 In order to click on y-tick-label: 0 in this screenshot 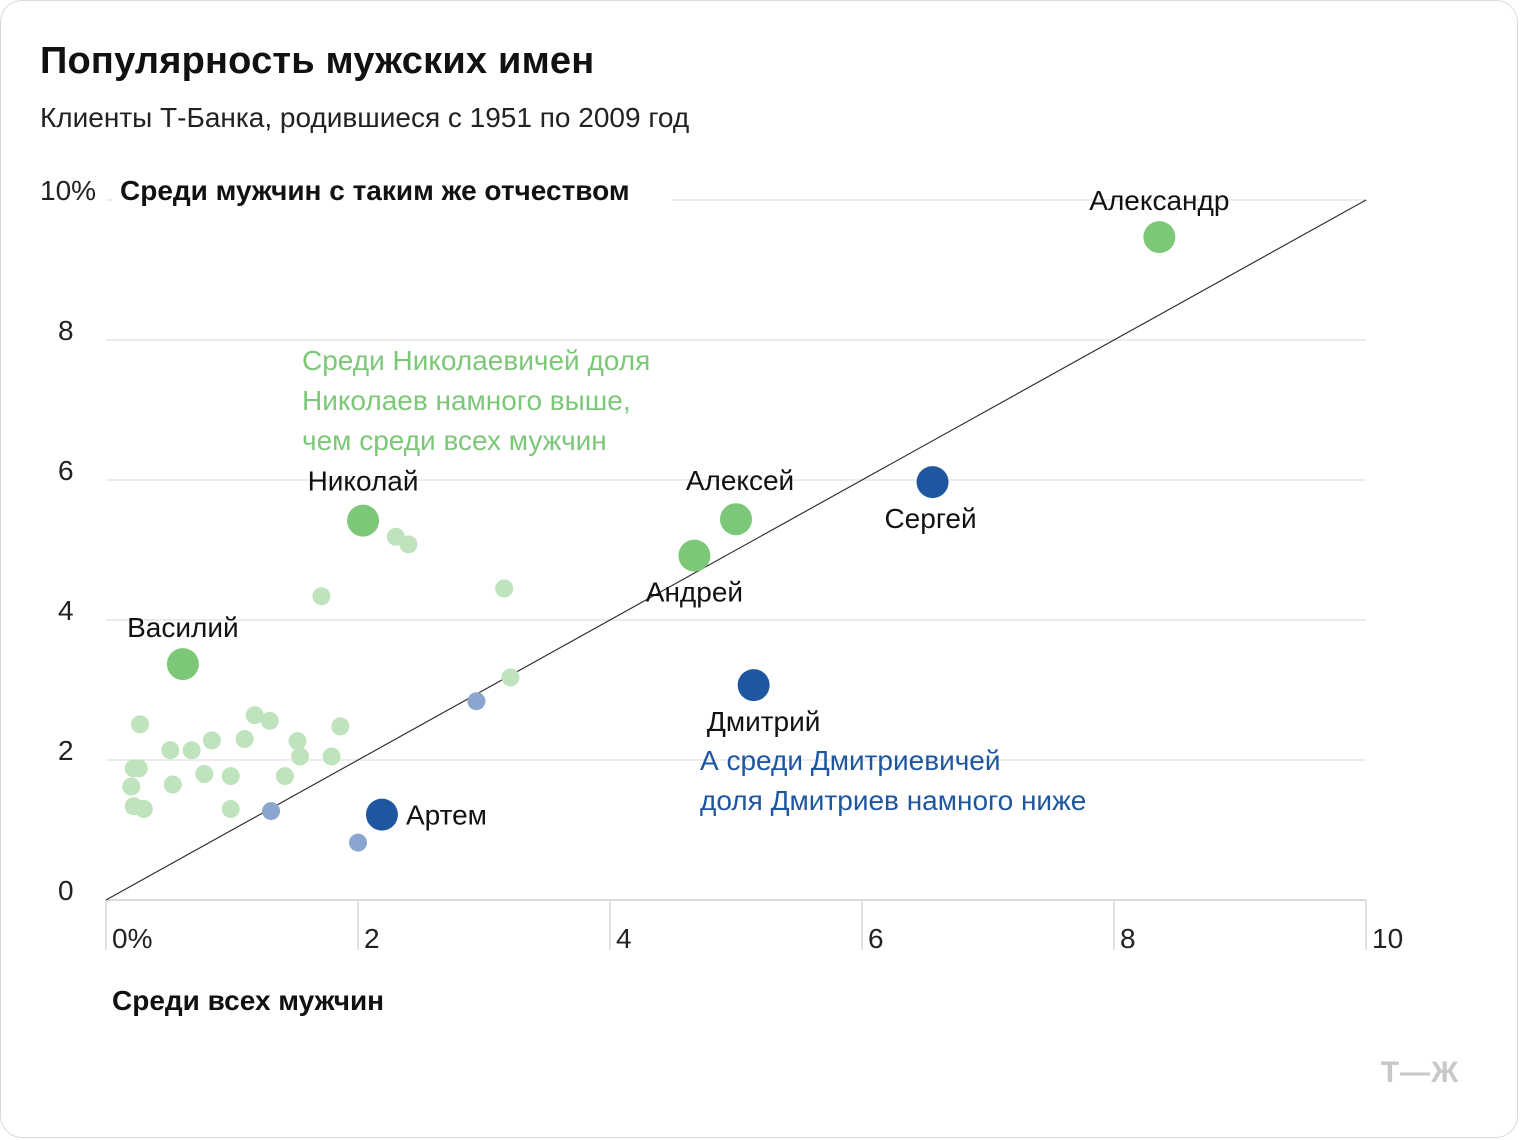, I will do `click(66, 890)`.